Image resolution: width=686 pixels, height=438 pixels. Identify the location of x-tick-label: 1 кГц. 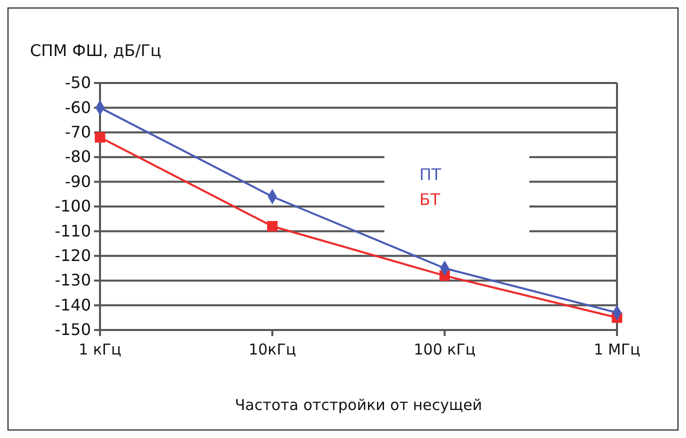
(100, 349).